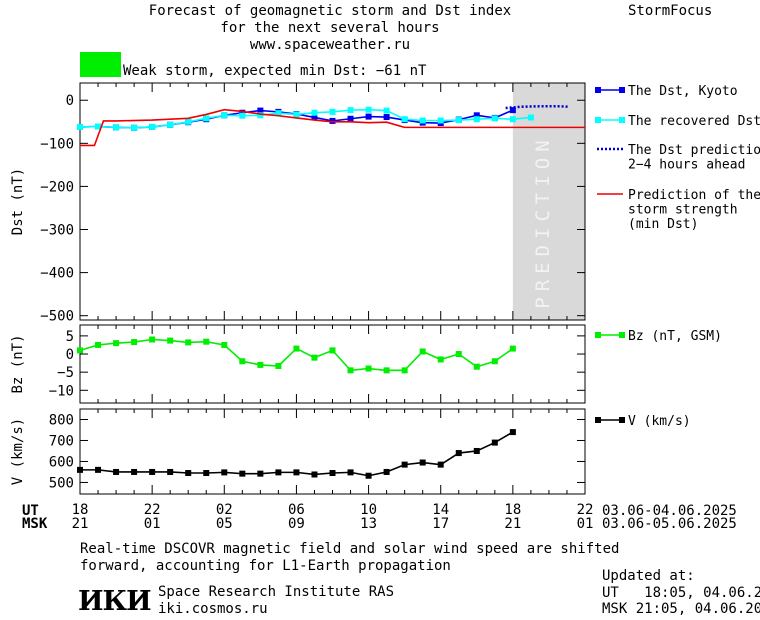 Image resolution: width=760 pixels, height=620 pixels. Describe the element at coordinates (296, 524) in the screenshot. I see `msk-tick-label: 09` at that location.